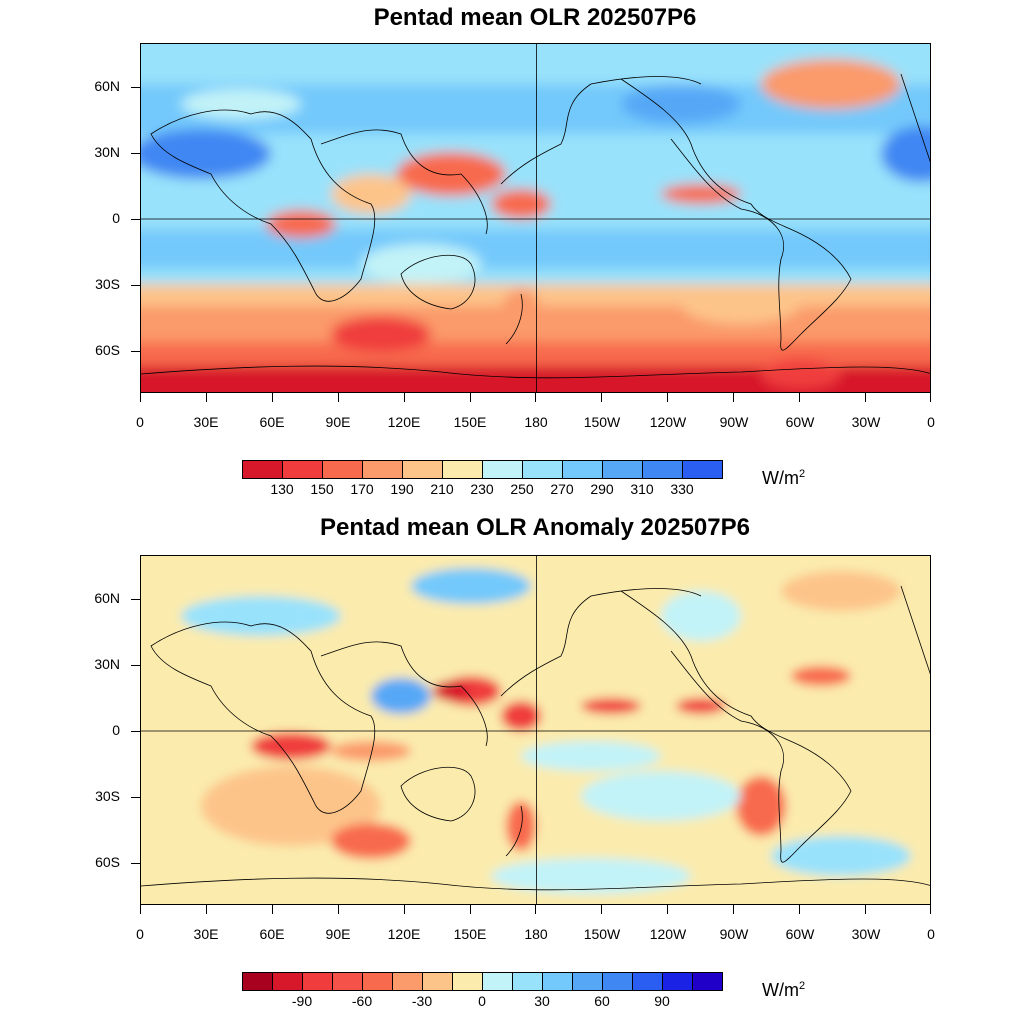  What do you see at coordinates (866, 422) in the screenshot?
I see `x-tick-label: 30W` at bounding box center [866, 422].